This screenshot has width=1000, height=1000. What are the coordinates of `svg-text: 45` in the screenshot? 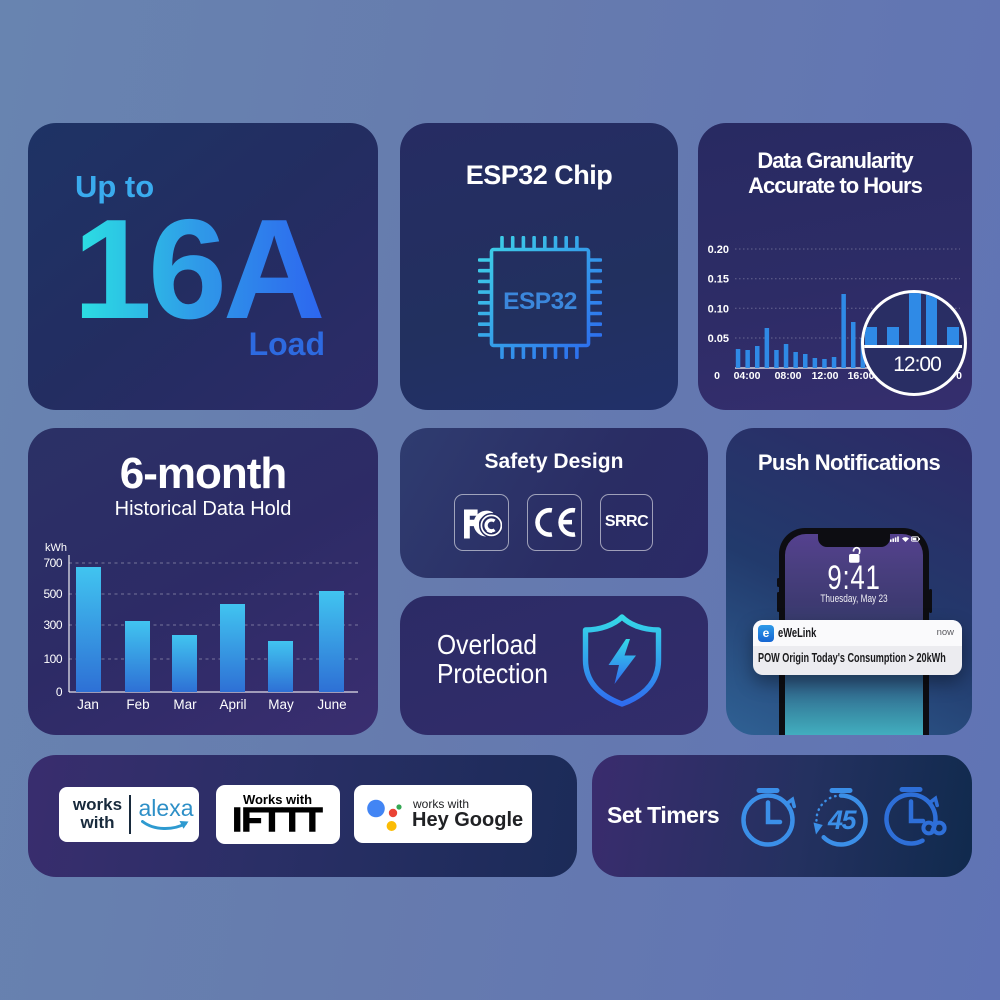 It's located at (842, 820).